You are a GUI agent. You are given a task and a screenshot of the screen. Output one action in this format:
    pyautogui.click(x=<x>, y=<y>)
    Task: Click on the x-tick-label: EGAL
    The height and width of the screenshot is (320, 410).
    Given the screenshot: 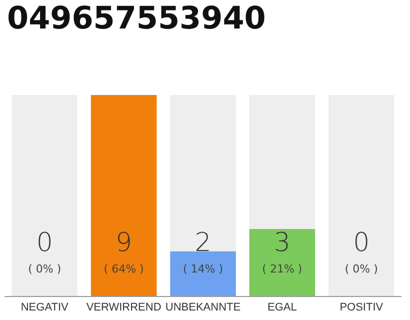 What is the action you would take?
    pyautogui.click(x=282, y=308)
    